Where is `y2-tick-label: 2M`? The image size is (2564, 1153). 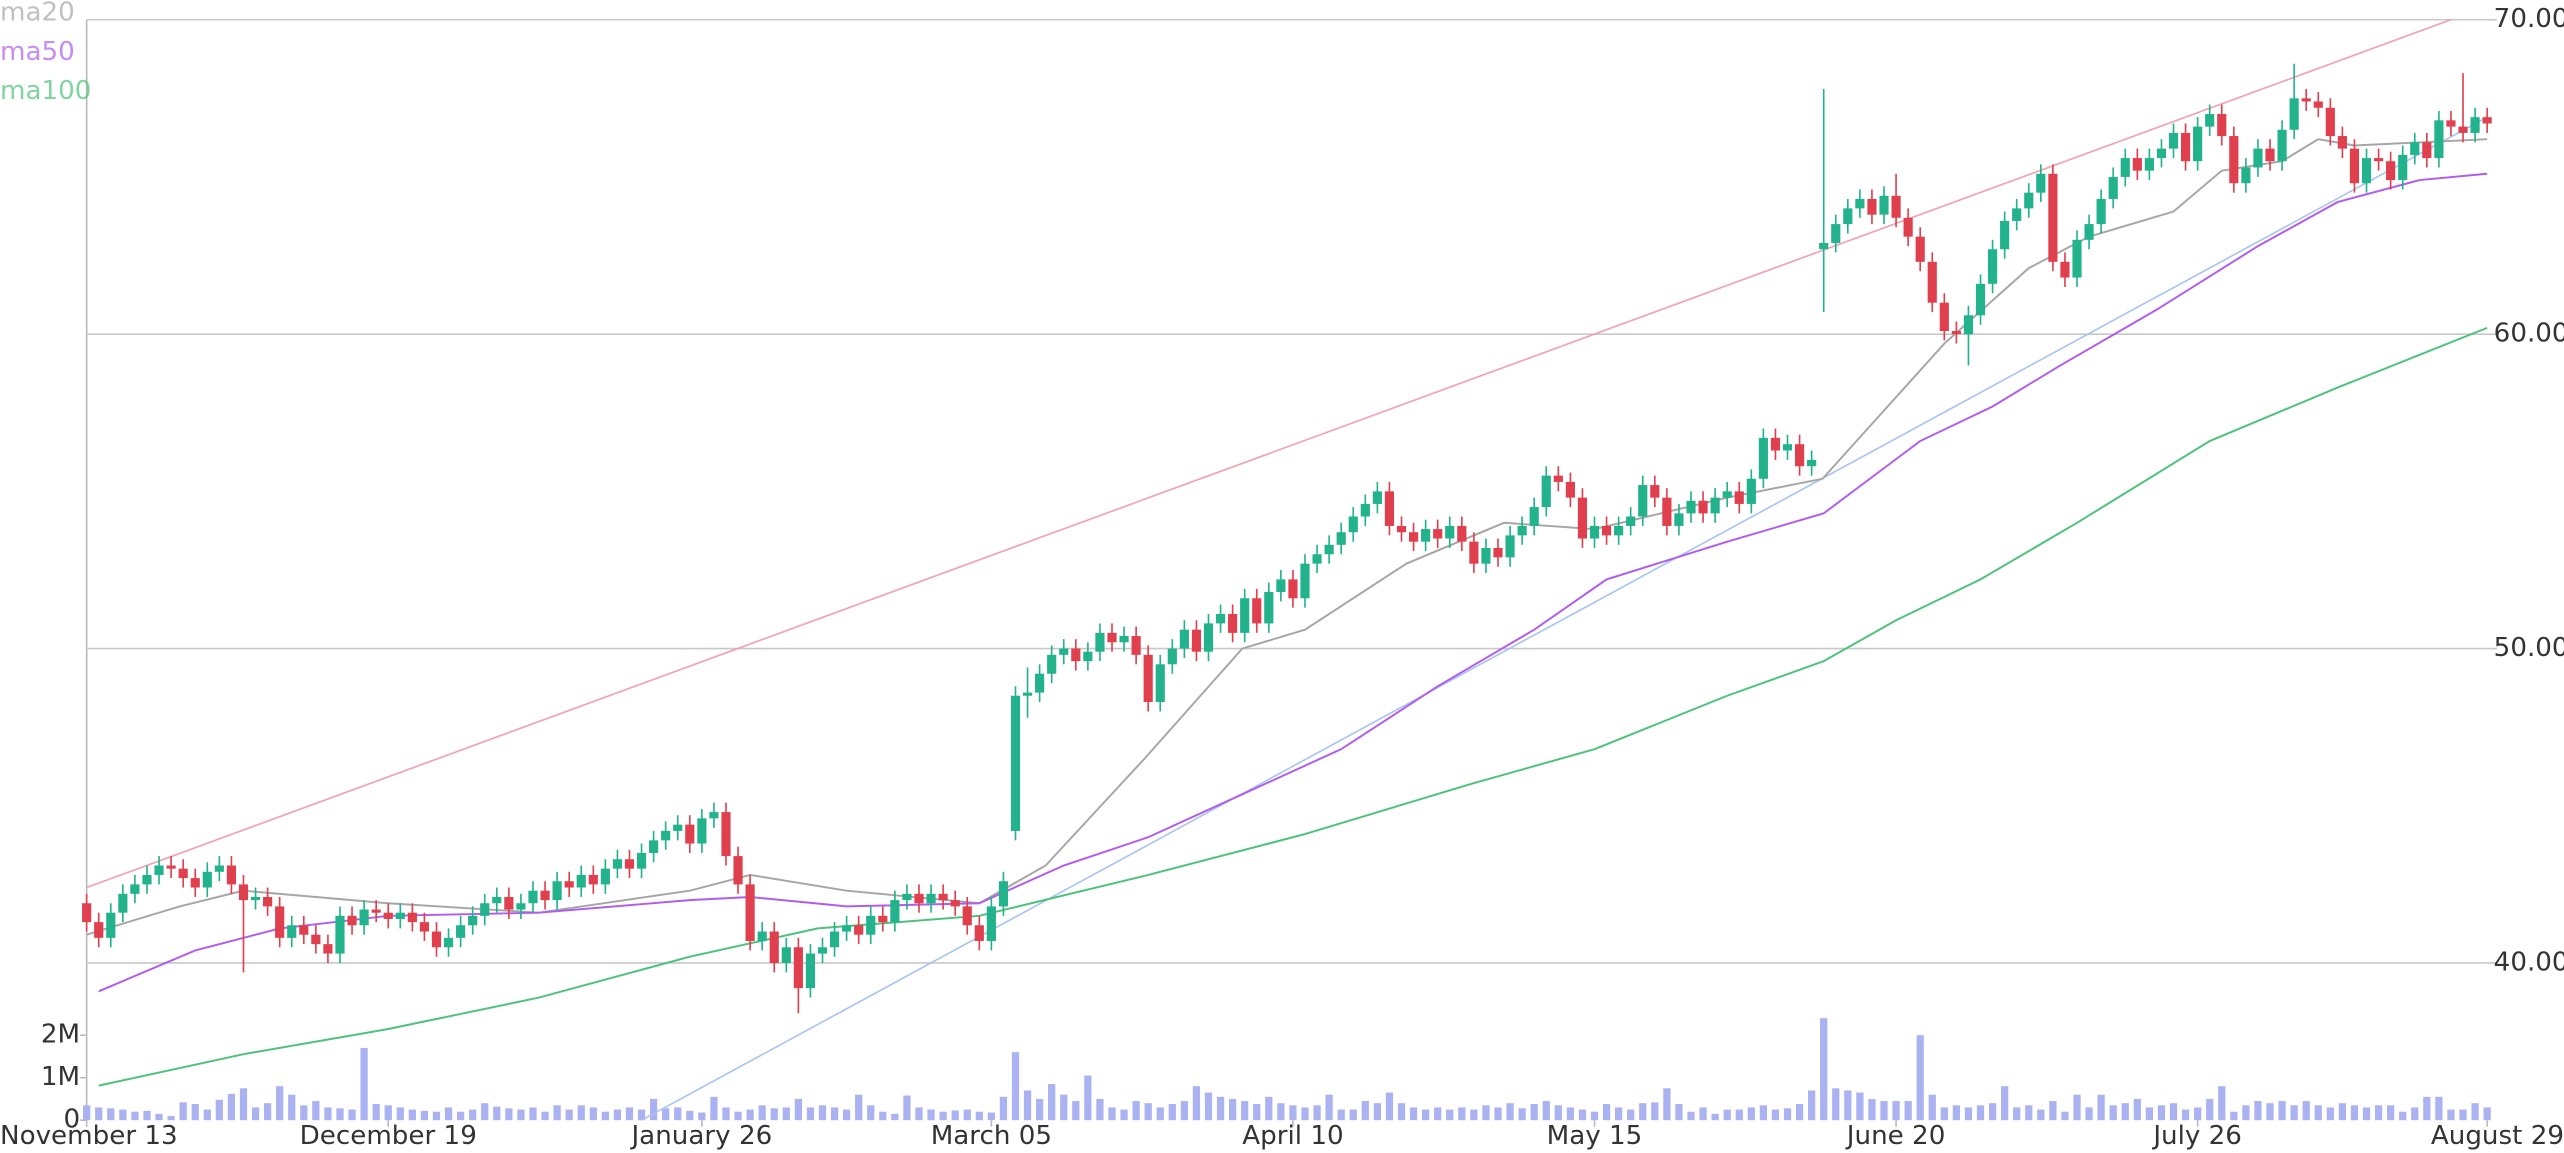
y2-tick-label: 2M is located at coordinates (60, 1035).